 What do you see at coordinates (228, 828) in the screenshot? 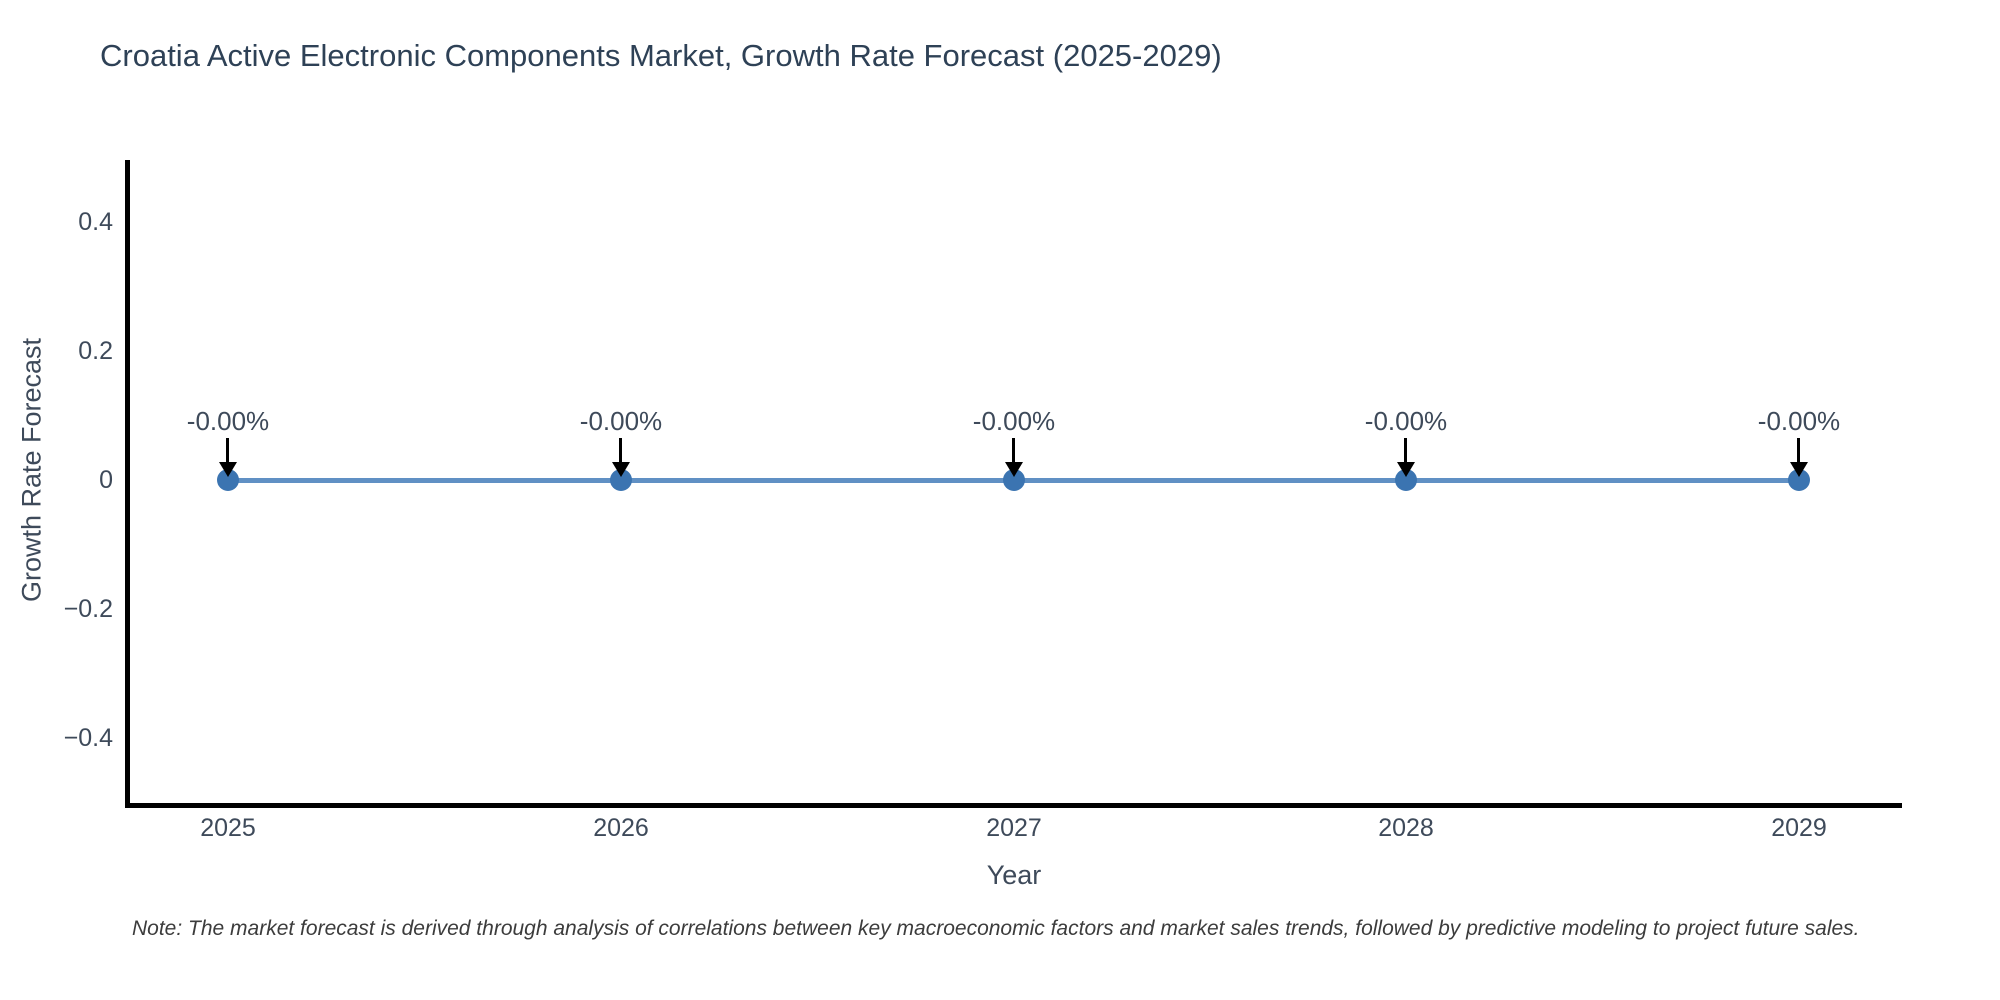
I see `x-tick-label: 2025` at bounding box center [228, 828].